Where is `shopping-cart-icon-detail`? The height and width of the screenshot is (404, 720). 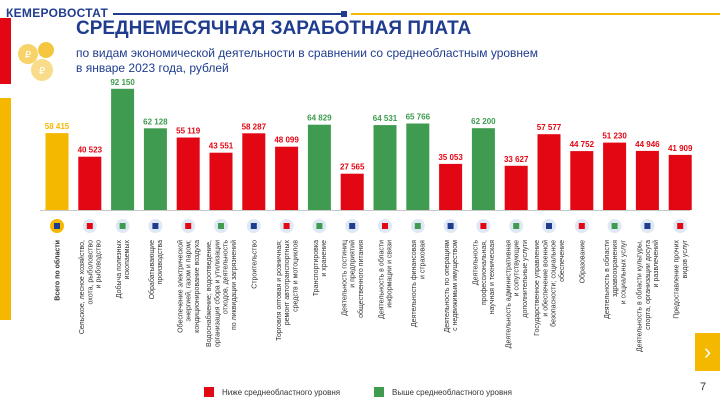 shopping-cart-icon-detail is located at coordinates (286, 226).